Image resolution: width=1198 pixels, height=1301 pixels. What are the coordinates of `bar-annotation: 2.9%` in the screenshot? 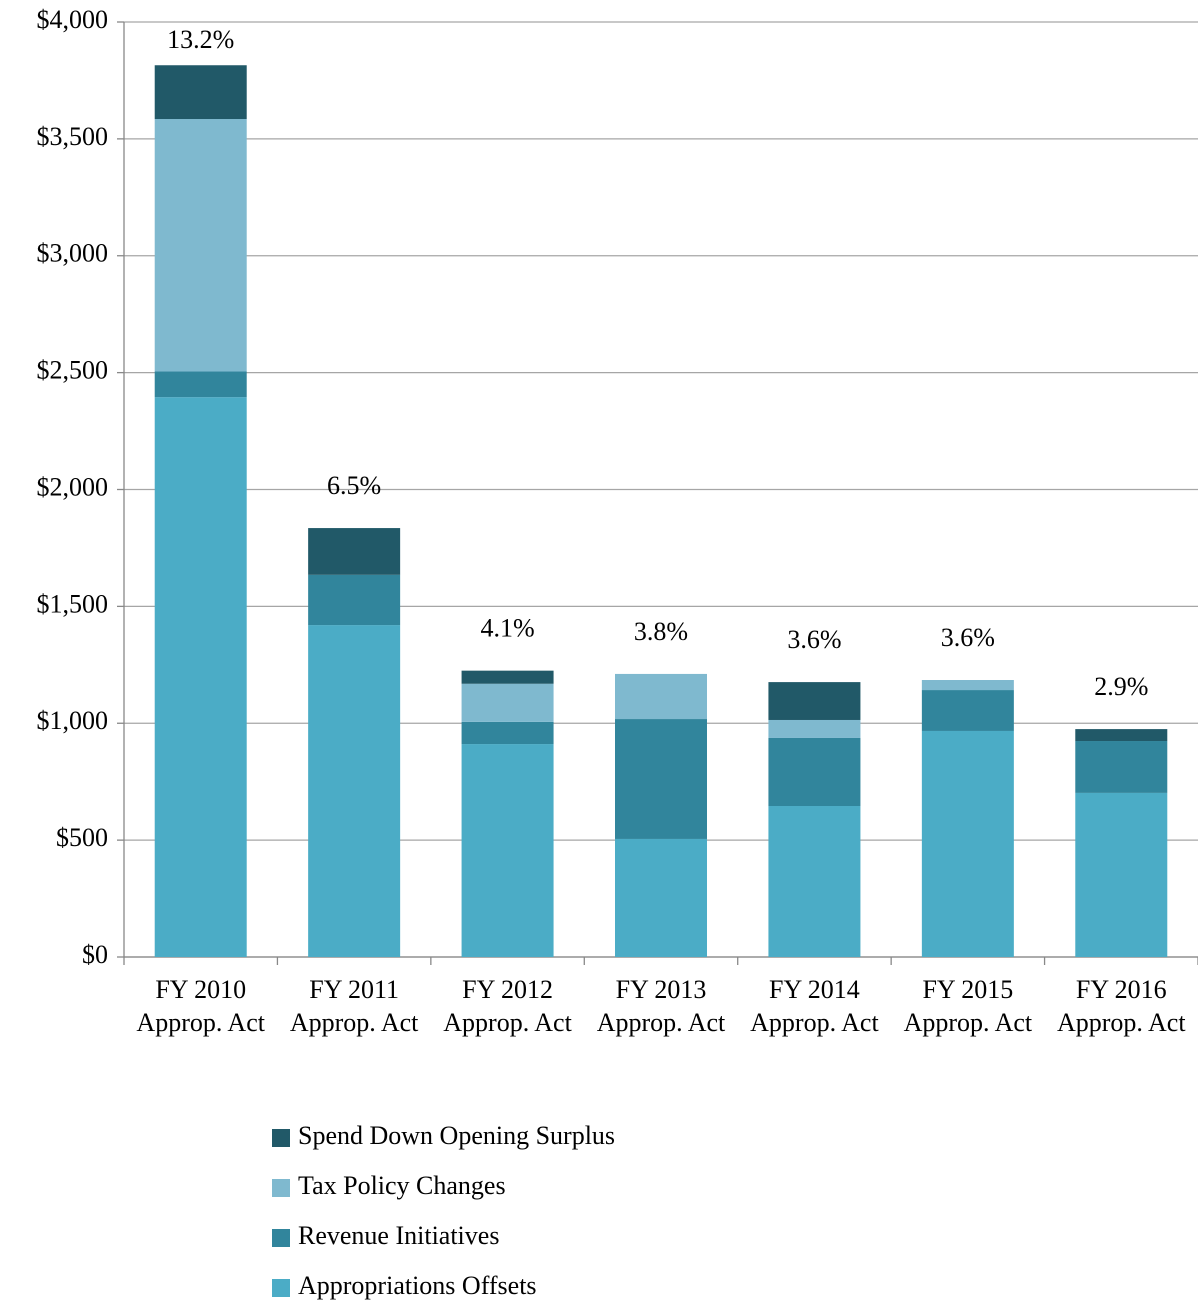 It's located at (1121, 686).